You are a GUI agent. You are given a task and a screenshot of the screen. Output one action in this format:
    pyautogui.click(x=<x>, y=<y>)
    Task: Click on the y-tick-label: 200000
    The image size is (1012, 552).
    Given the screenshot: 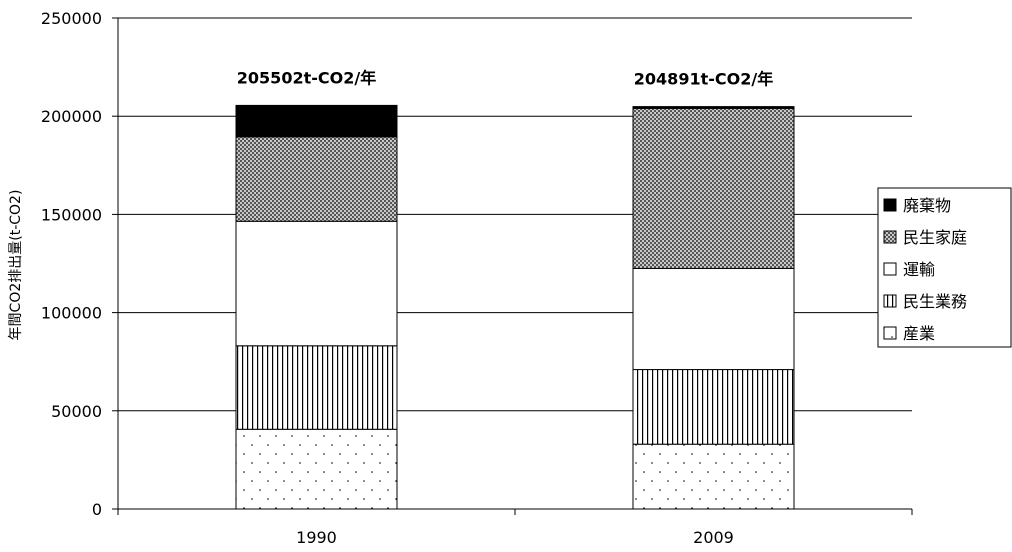 What is the action you would take?
    pyautogui.click(x=71, y=116)
    